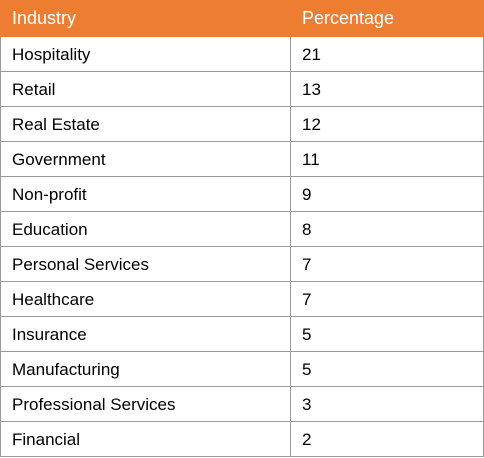  I want to click on table-header: Industry Percentage, so click(242, 18).